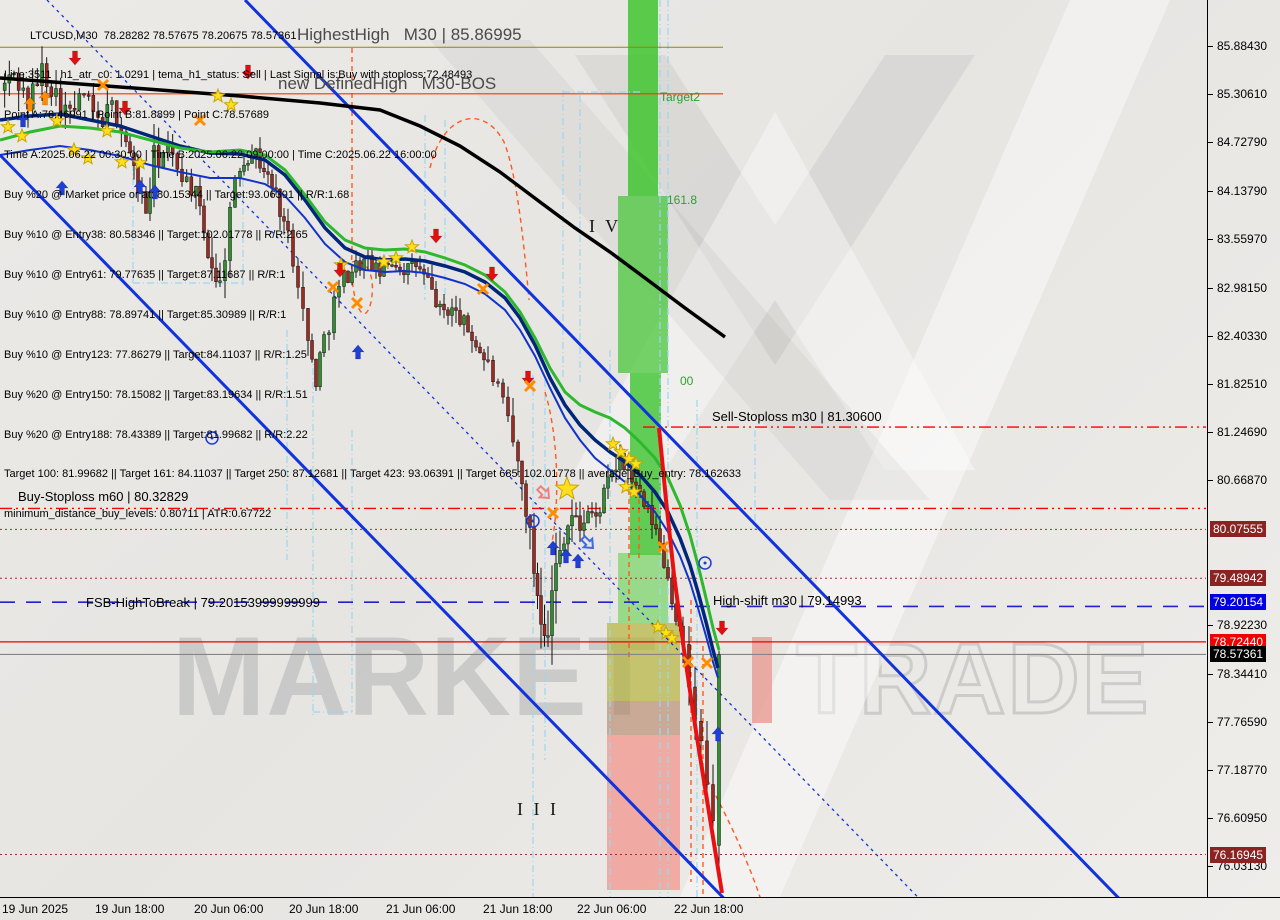 This screenshot has width=1280, height=920. What do you see at coordinates (518, 909) in the screenshot?
I see `time-tick-label: 21 Jun 18:00` at bounding box center [518, 909].